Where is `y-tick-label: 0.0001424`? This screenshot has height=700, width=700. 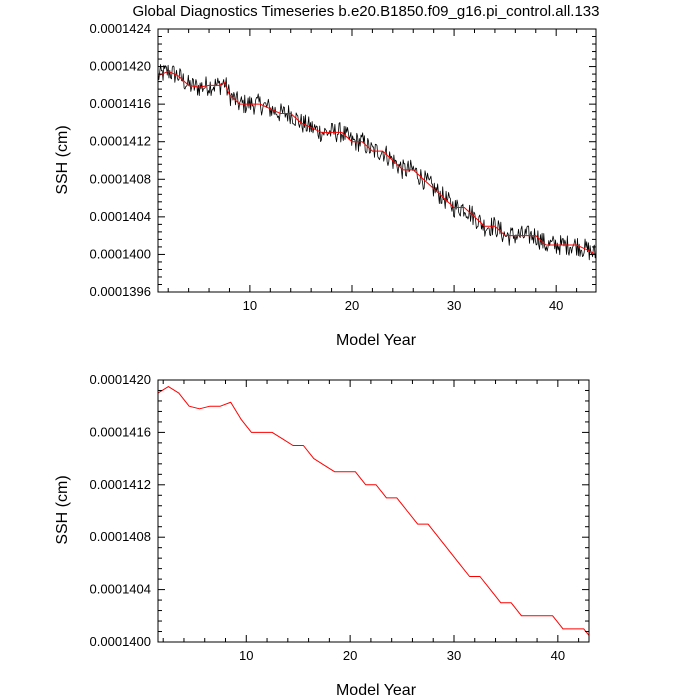 y-tick-label: 0.0001424 is located at coordinates (120, 28).